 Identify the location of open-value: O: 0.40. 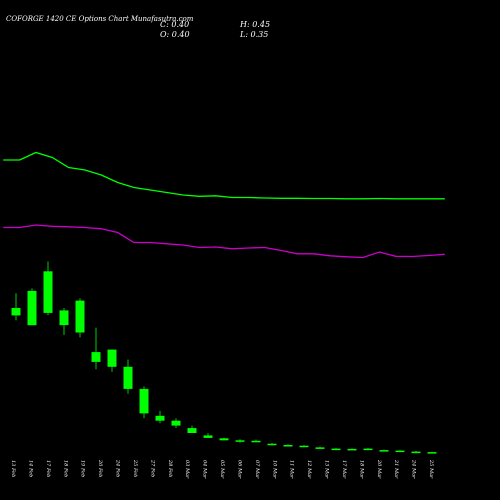
(175, 34).